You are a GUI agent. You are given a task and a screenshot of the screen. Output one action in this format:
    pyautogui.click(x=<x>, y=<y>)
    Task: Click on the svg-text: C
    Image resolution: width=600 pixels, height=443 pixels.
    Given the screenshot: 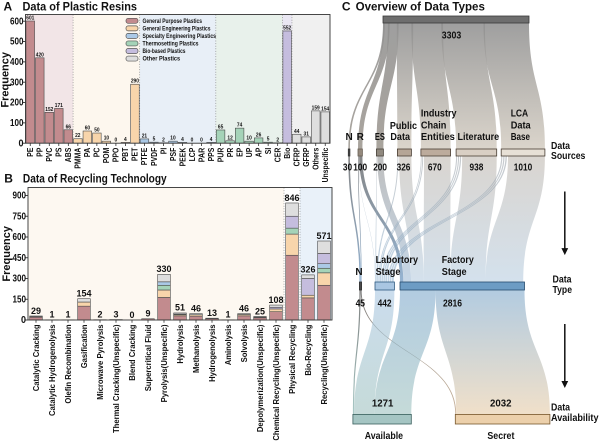 What is the action you would take?
    pyautogui.click(x=346, y=7)
    